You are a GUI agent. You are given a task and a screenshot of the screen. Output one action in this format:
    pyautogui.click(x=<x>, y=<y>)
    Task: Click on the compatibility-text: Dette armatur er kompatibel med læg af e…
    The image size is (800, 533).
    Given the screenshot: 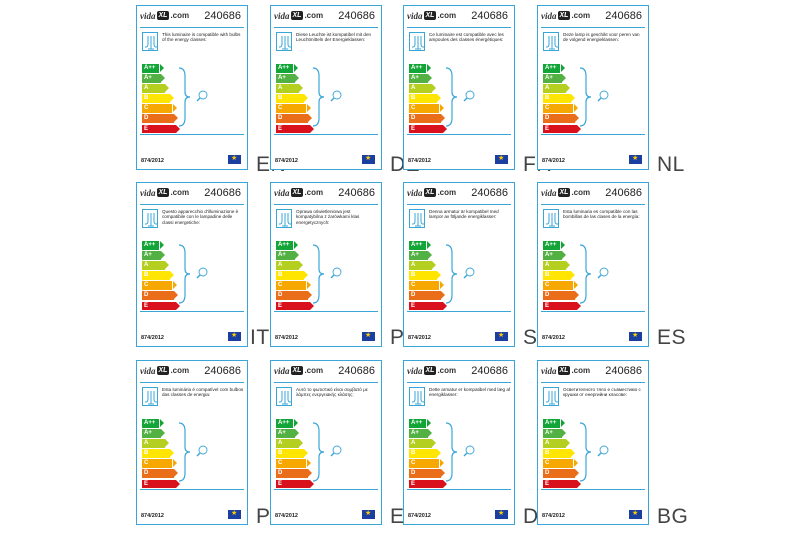 What is the action you would take?
    pyautogui.click(x=470, y=392)
    